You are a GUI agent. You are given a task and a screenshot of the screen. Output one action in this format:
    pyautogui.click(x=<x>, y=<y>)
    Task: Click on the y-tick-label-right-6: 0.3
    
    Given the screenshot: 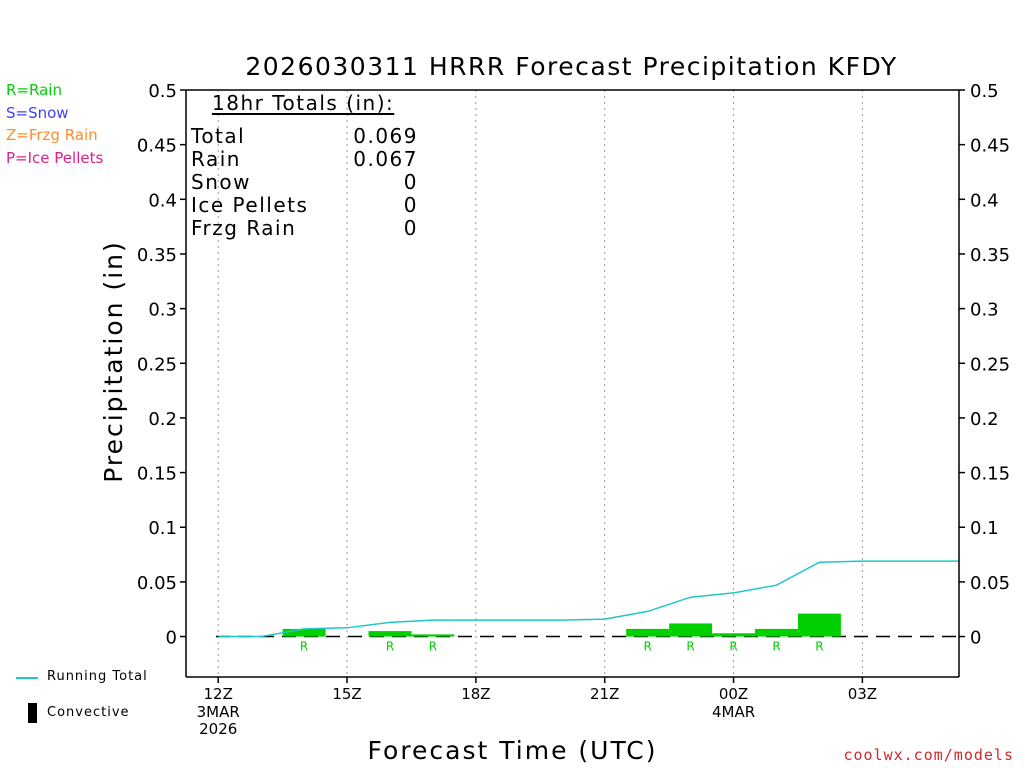 What is the action you would take?
    pyautogui.click(x=984, y=310)
    